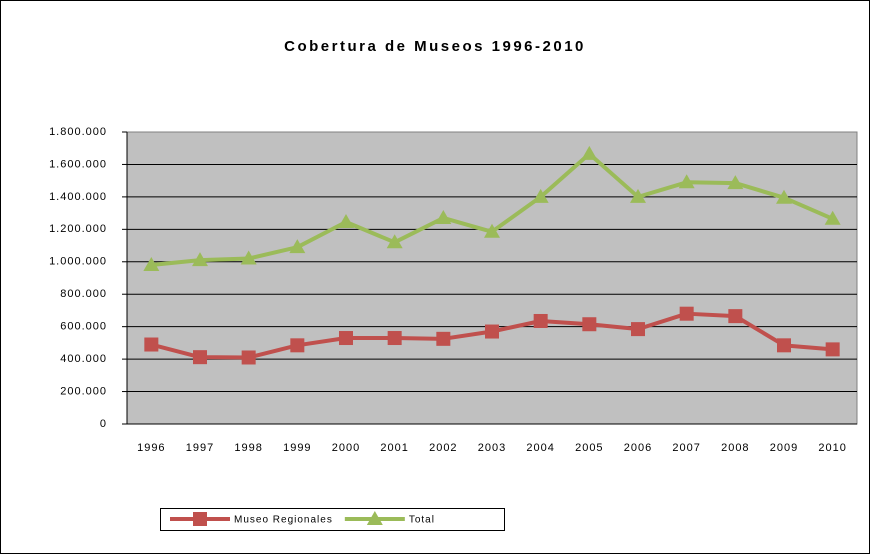 Image resolution: width=870 pixels, height=554 pixels. Describe the element at coordinates (83, 359) in the screenshot. I see `y-tick-label: 400.000` at that location.